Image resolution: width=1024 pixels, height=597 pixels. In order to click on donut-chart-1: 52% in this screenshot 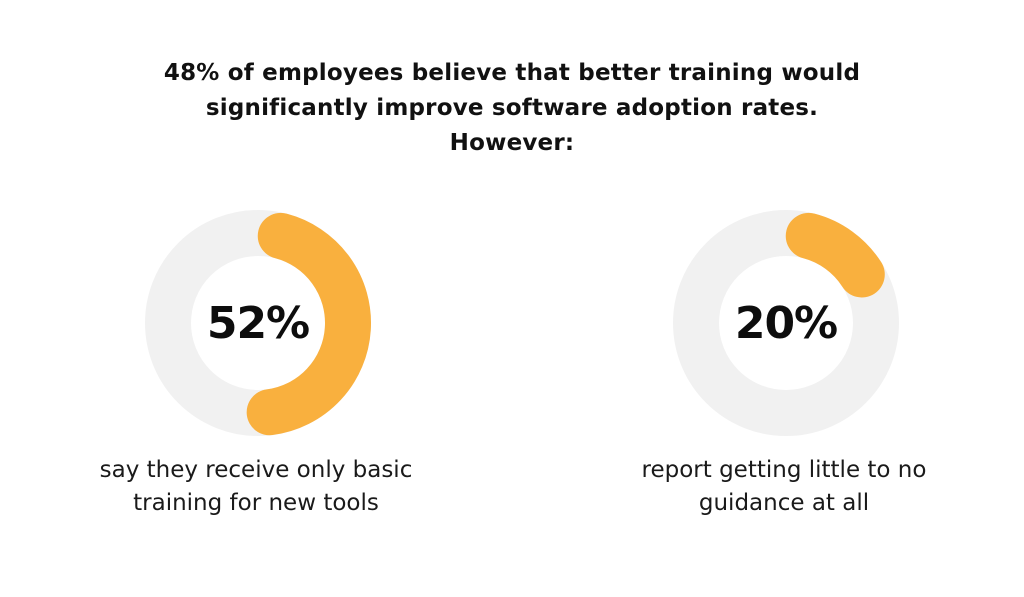, I will do `click(258, 323)`.